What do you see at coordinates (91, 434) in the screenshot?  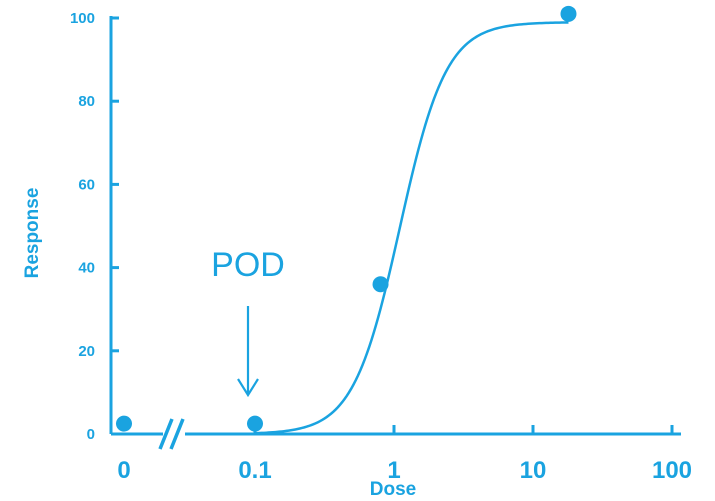 I see `y-tick-label-0: 0` at bounding box center [91, 434].